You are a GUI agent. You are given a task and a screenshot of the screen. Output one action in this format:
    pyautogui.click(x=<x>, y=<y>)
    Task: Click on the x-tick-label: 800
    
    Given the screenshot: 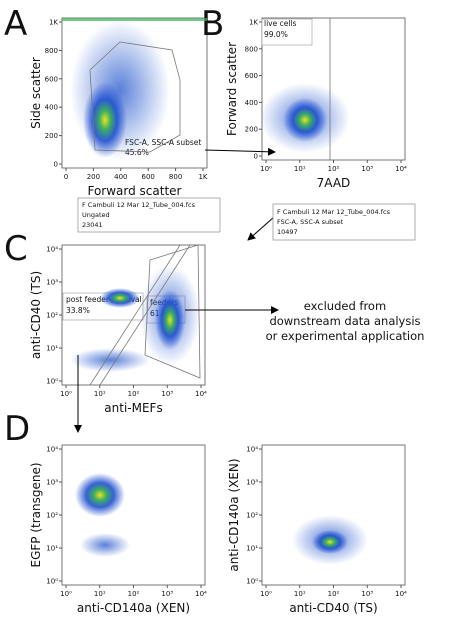 What is the action you would take?
    pyautogui.click(x=175, y=177)
    